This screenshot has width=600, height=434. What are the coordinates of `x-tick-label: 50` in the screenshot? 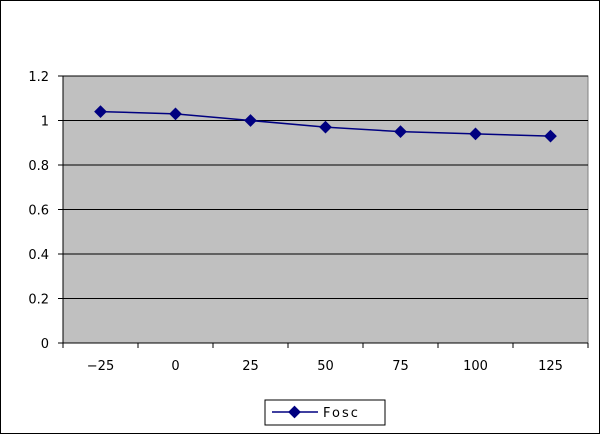 It's located at (325, 366).